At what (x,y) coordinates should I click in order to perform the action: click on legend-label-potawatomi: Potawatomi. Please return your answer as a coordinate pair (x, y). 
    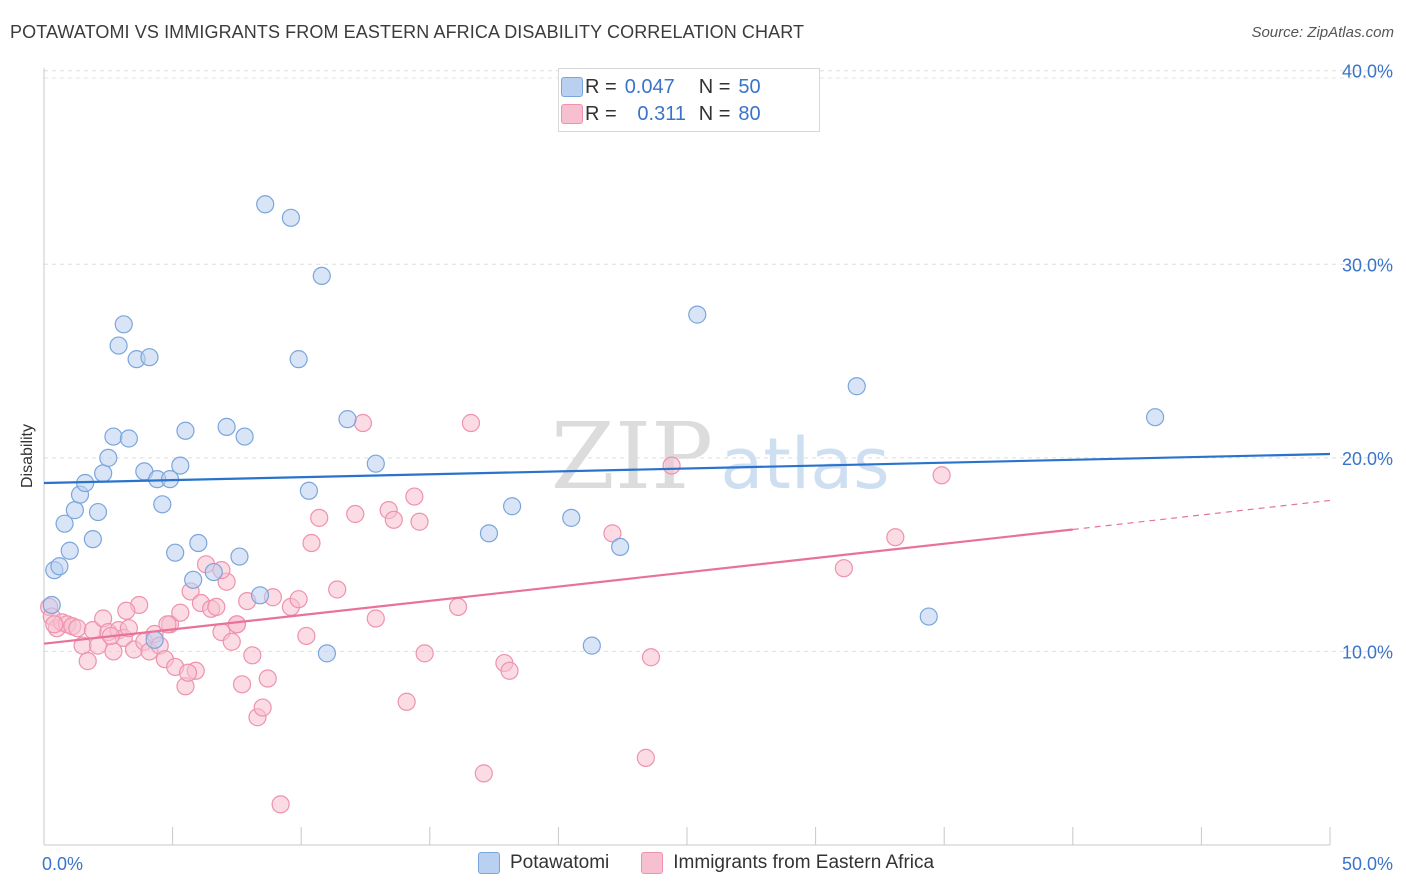
    Looking at the image, I should click on (560, 862).